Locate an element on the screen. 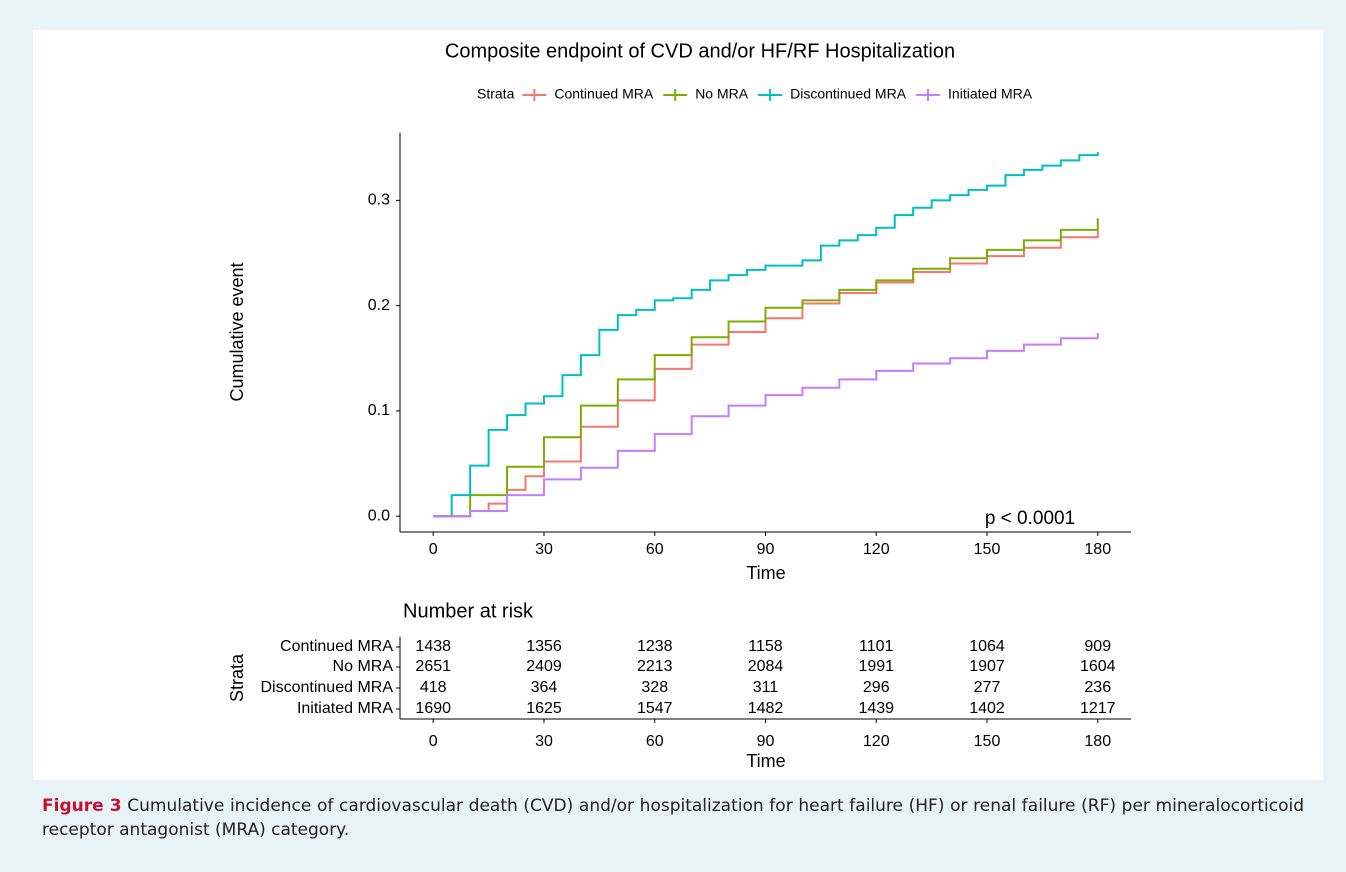  risk-count: 277 is located at coordinates (987, 687).